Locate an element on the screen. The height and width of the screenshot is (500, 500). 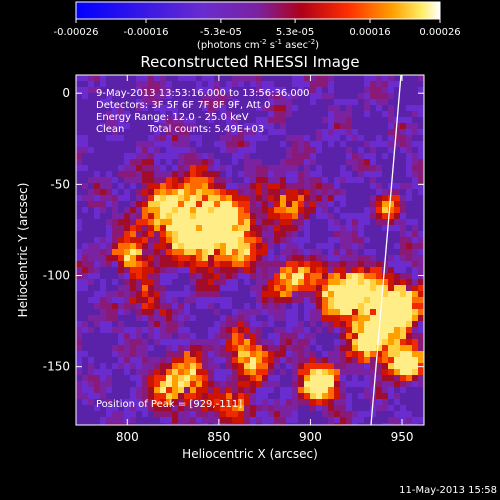
annotation-detectors: Detectors: 3F 5F 6F 7F 8F 9F, Att 0 is located at coordinates (183, 105).